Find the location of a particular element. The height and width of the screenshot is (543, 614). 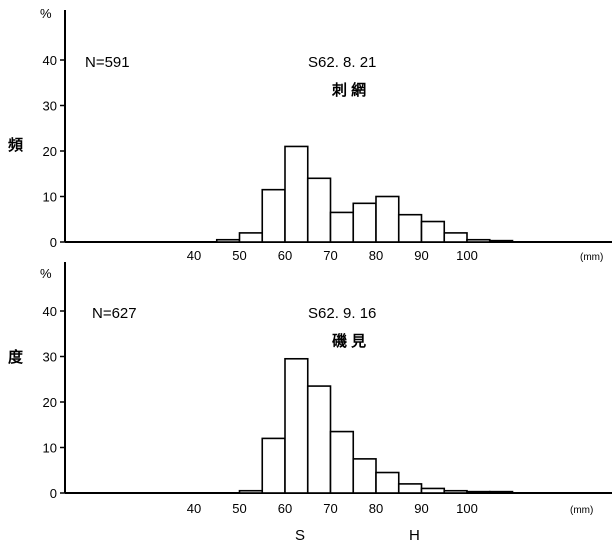

xlabel-char-1: S is located at coordinates (300, 535).